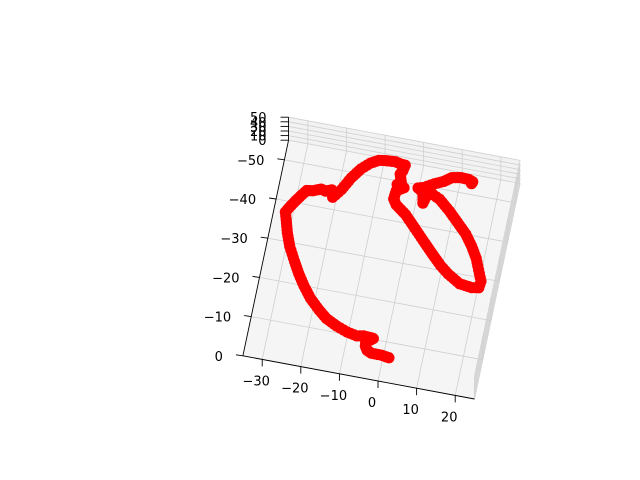 The width and height of the screenshot is (640, 480). I want to click on x-axis-line, so click(358, 377).